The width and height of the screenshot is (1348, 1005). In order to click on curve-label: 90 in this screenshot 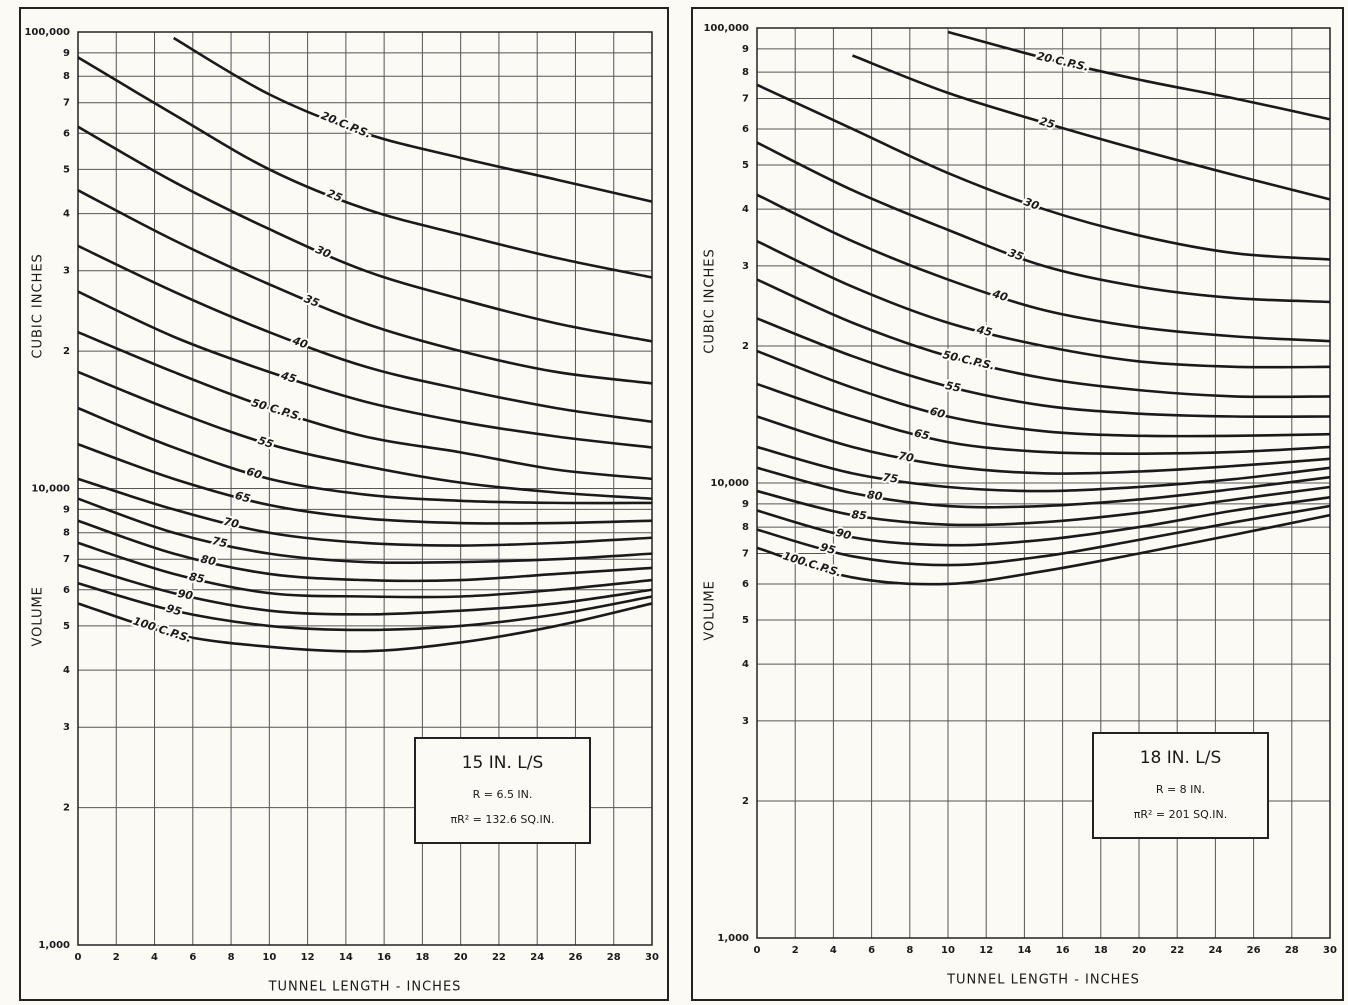, I will do `click(186, 595)`.